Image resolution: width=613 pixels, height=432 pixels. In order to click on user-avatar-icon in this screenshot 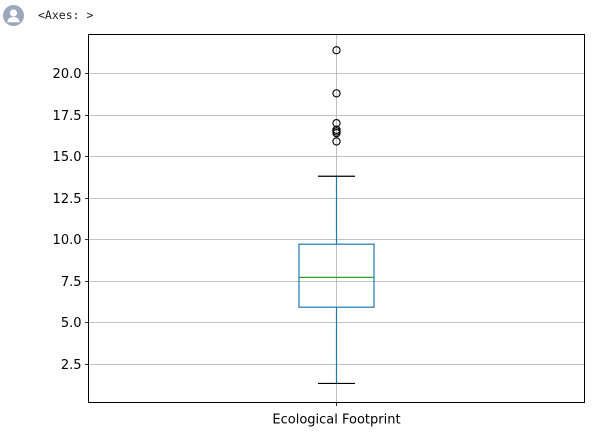, I will do `click(13, 15)`.